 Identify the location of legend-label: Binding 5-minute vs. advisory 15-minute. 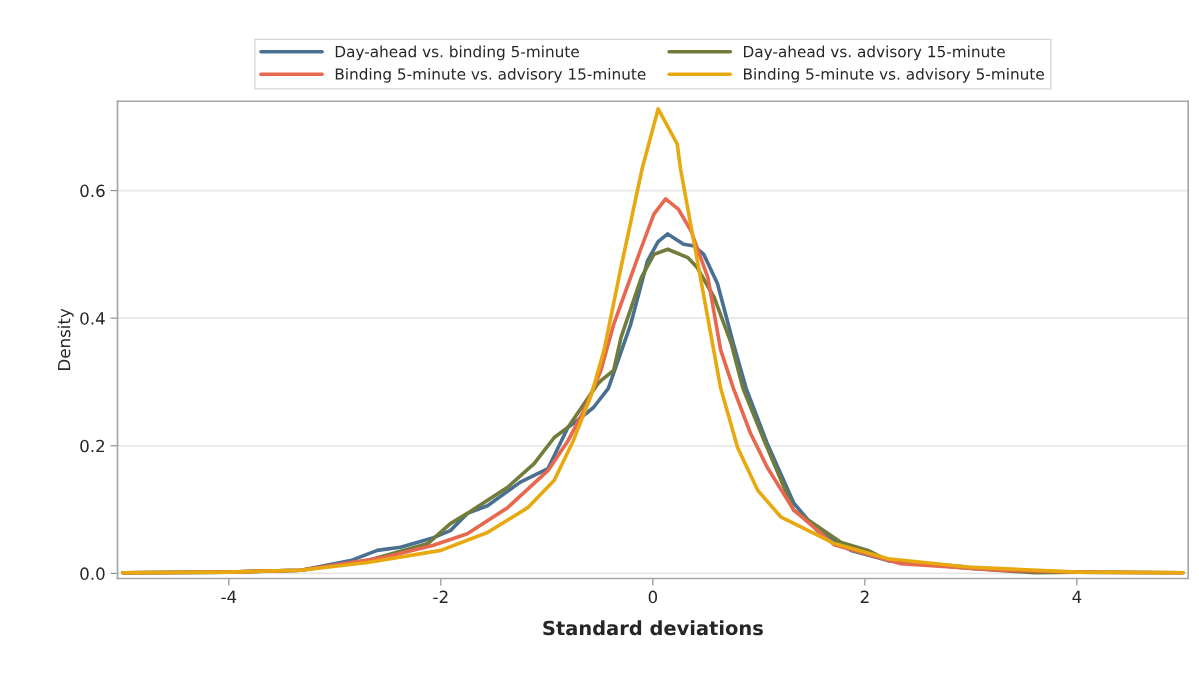
(490, 75).